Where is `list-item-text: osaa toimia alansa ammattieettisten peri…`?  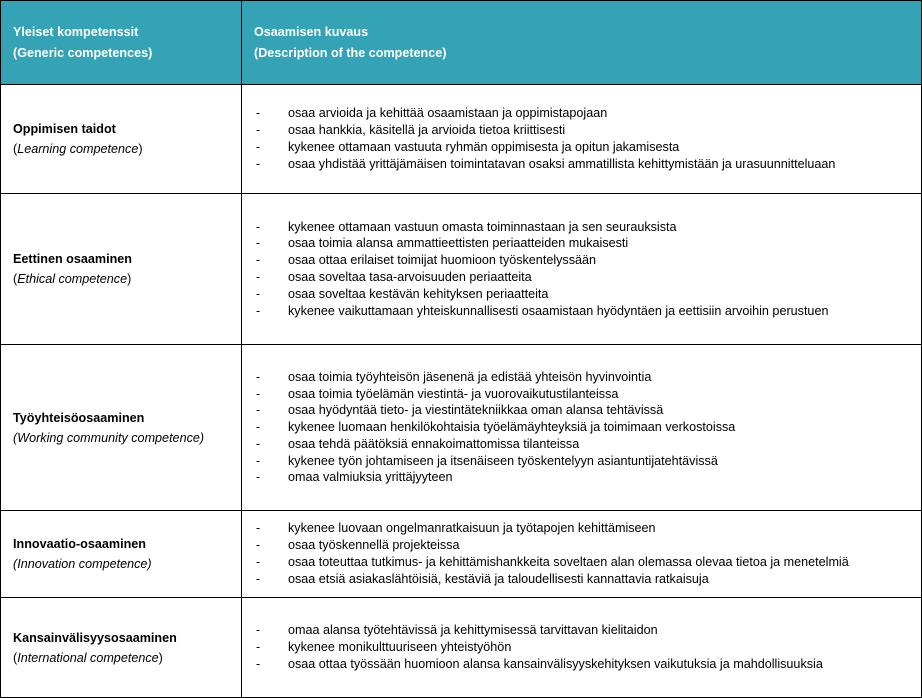
list-item-text: osaa toimia alansa ammattieettisten peri… is located at coordinates (458, 243).